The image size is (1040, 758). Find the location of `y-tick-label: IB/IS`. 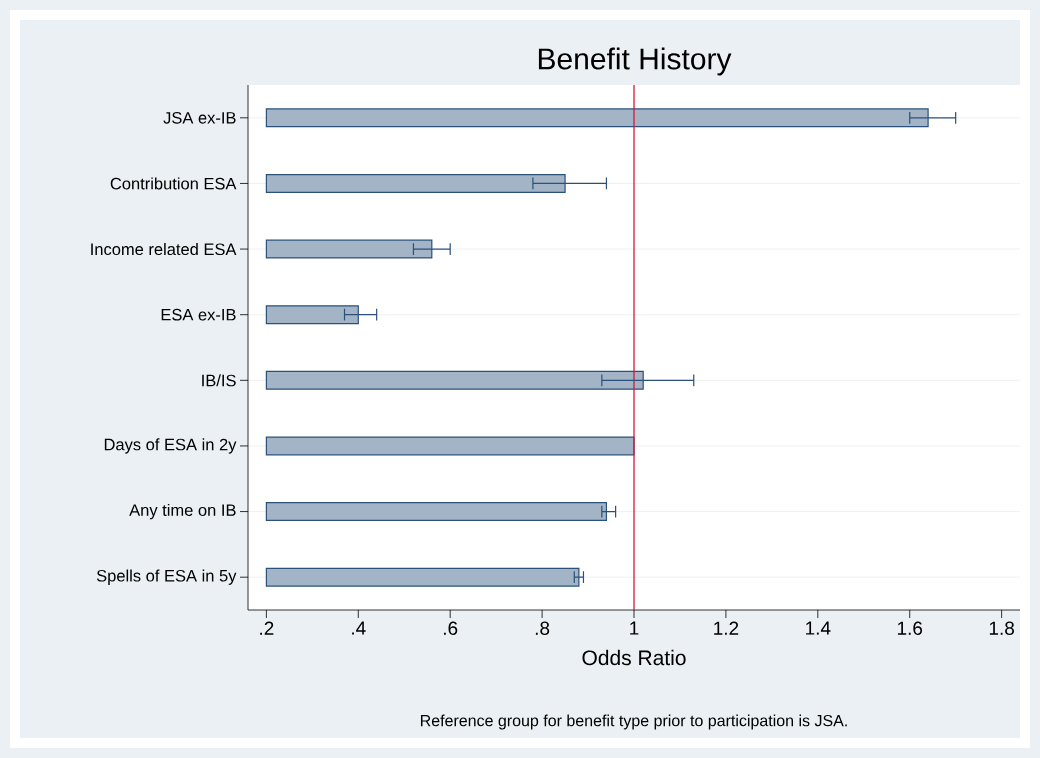

y-tick-label: IB/IS is located at coordinates (219, 380).